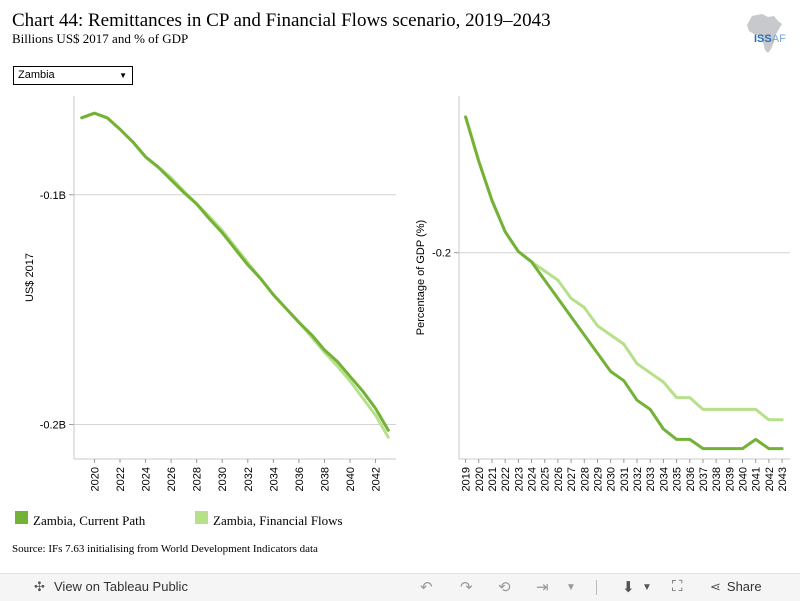 The image size is (800, 601). I want to click on tableau-logo-icon: ✣, so click(39, 586).